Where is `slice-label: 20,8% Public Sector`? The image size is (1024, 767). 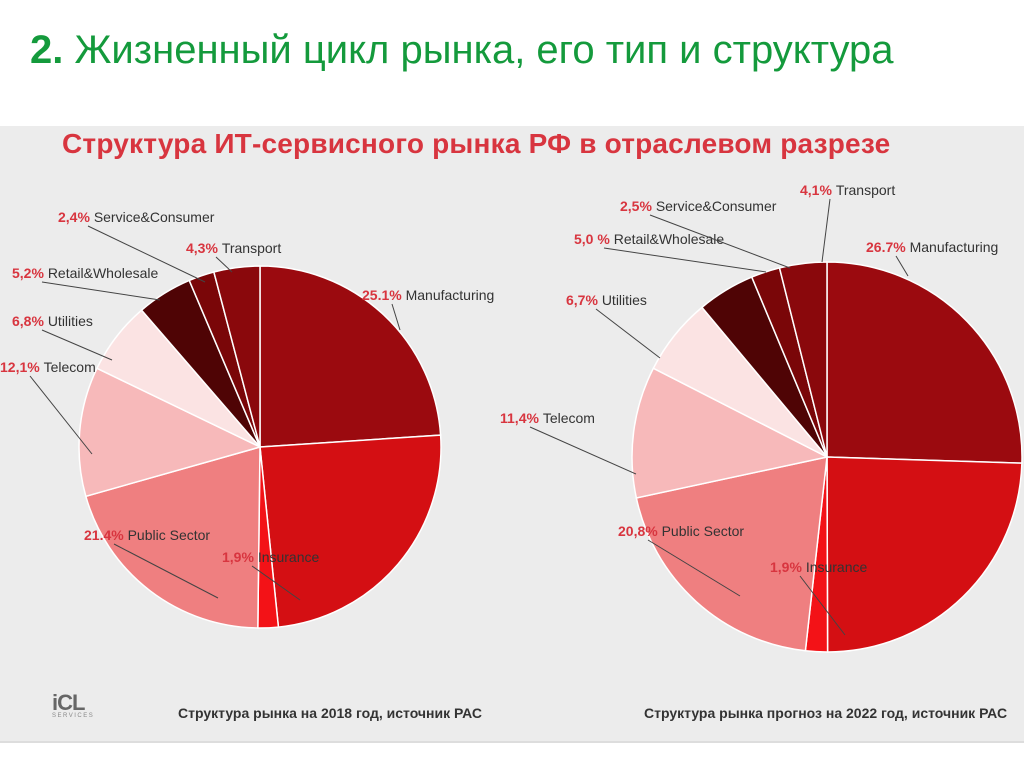
slice-label: 20,8% Public Sector is located at coordinates (681, 531).